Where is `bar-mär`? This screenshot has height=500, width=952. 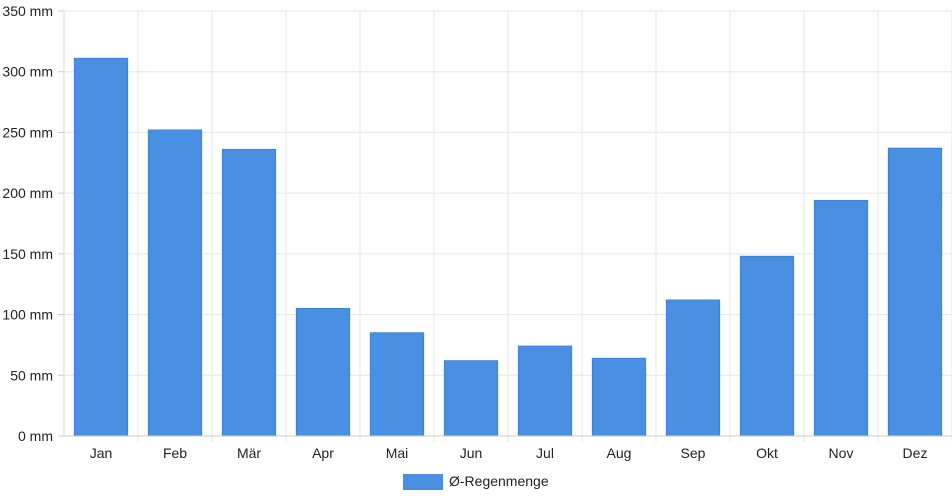 bar-mär is located at coordinates (249, 292).